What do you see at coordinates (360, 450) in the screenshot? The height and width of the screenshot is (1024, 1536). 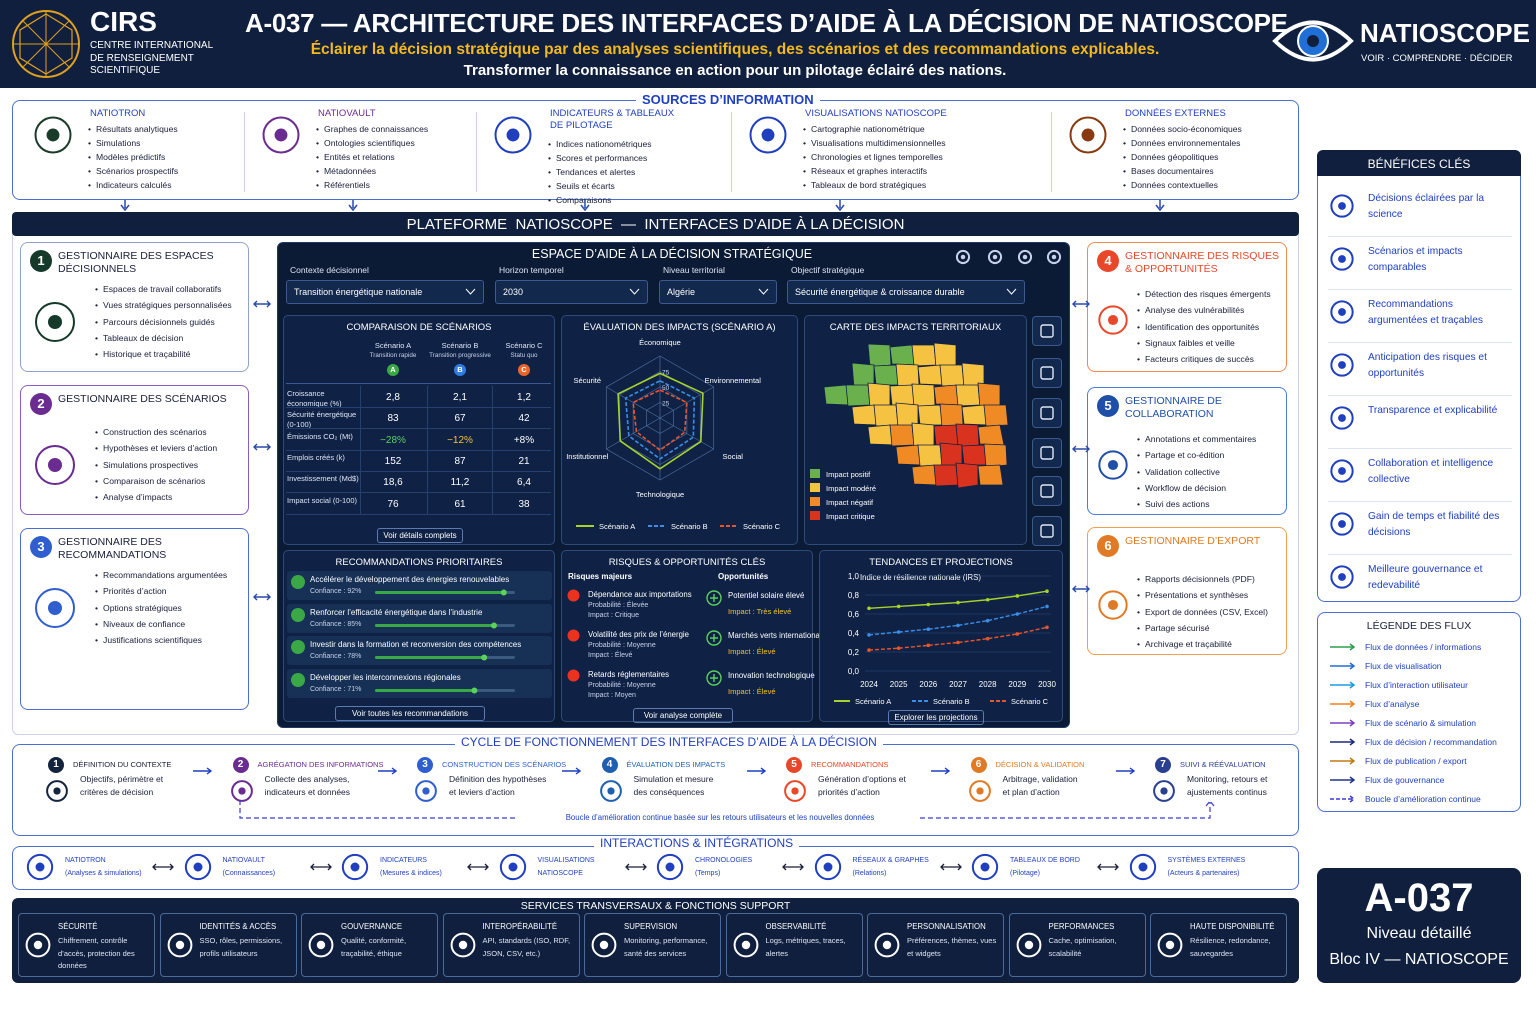 I see `column-rule` at bounding box center [360, 450].